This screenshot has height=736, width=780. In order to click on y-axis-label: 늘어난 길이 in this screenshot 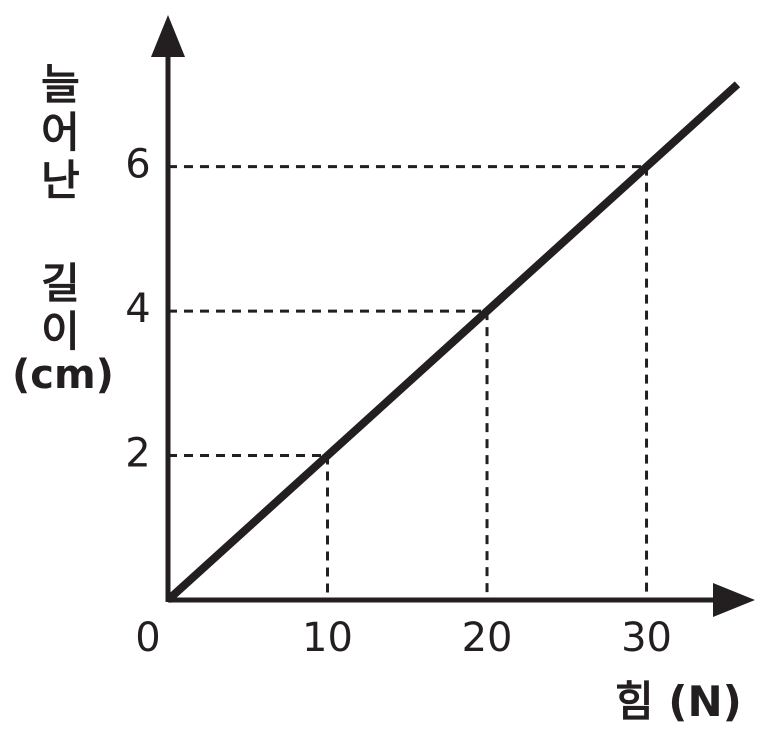, I will do `click(57, 209)`.